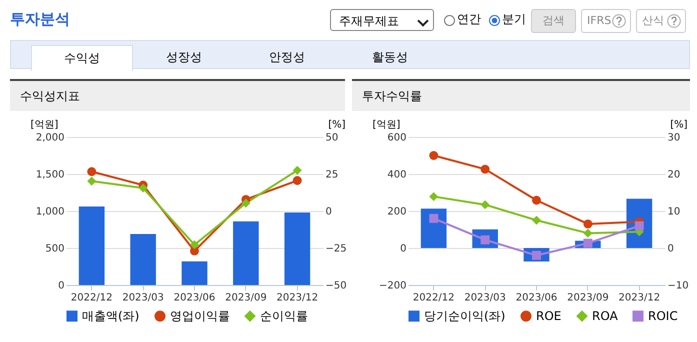 This screenshot has width=697, height=342. What do you see at coordinates (396, 212) in the screenshot?
I see `y-tick-label: 200` at bounding box center [396, 212].